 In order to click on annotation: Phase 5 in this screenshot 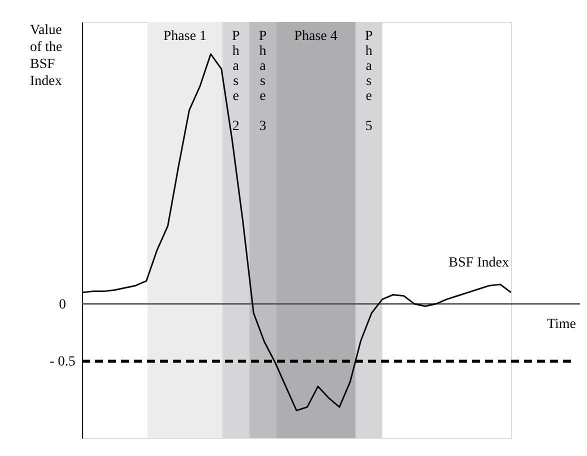, I will do `click(368, 81)`.